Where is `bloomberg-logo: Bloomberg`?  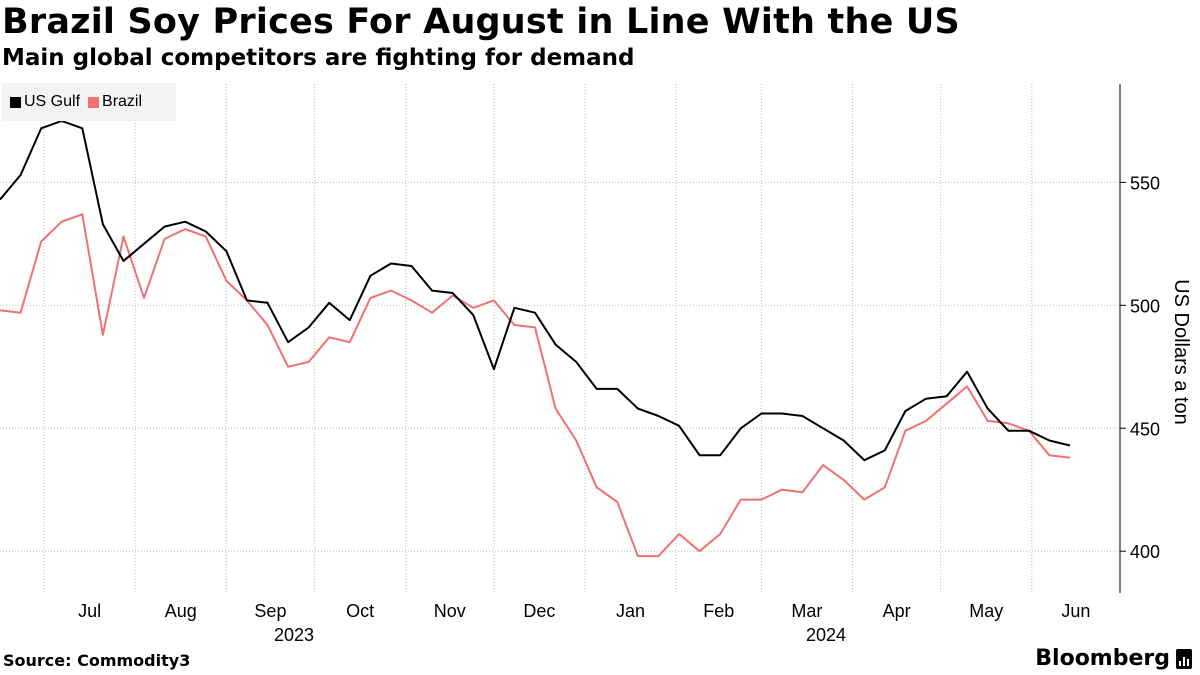 bloomberg-logo: Bloomberg is located at coordinates (1113, 658).